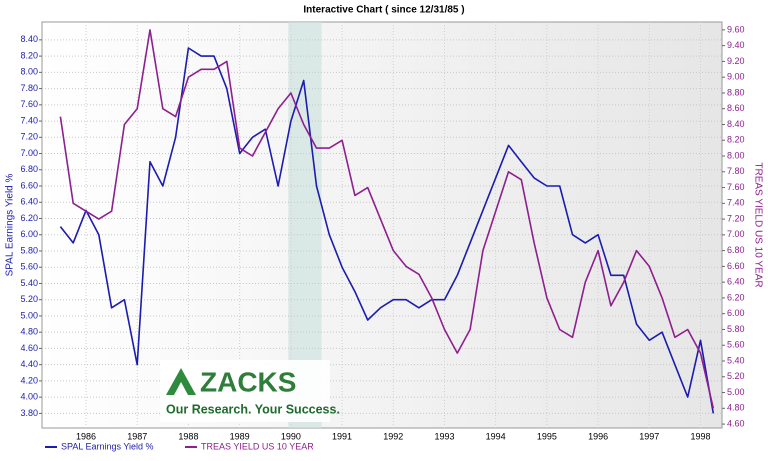 The width and height of the screenshot is (768, 461). What do you see at coordinates (383, 10) in the screenshot?
I see `chart-title: Interactive Chart ( since 12/31/85 )` at bounding box center [383, 10].